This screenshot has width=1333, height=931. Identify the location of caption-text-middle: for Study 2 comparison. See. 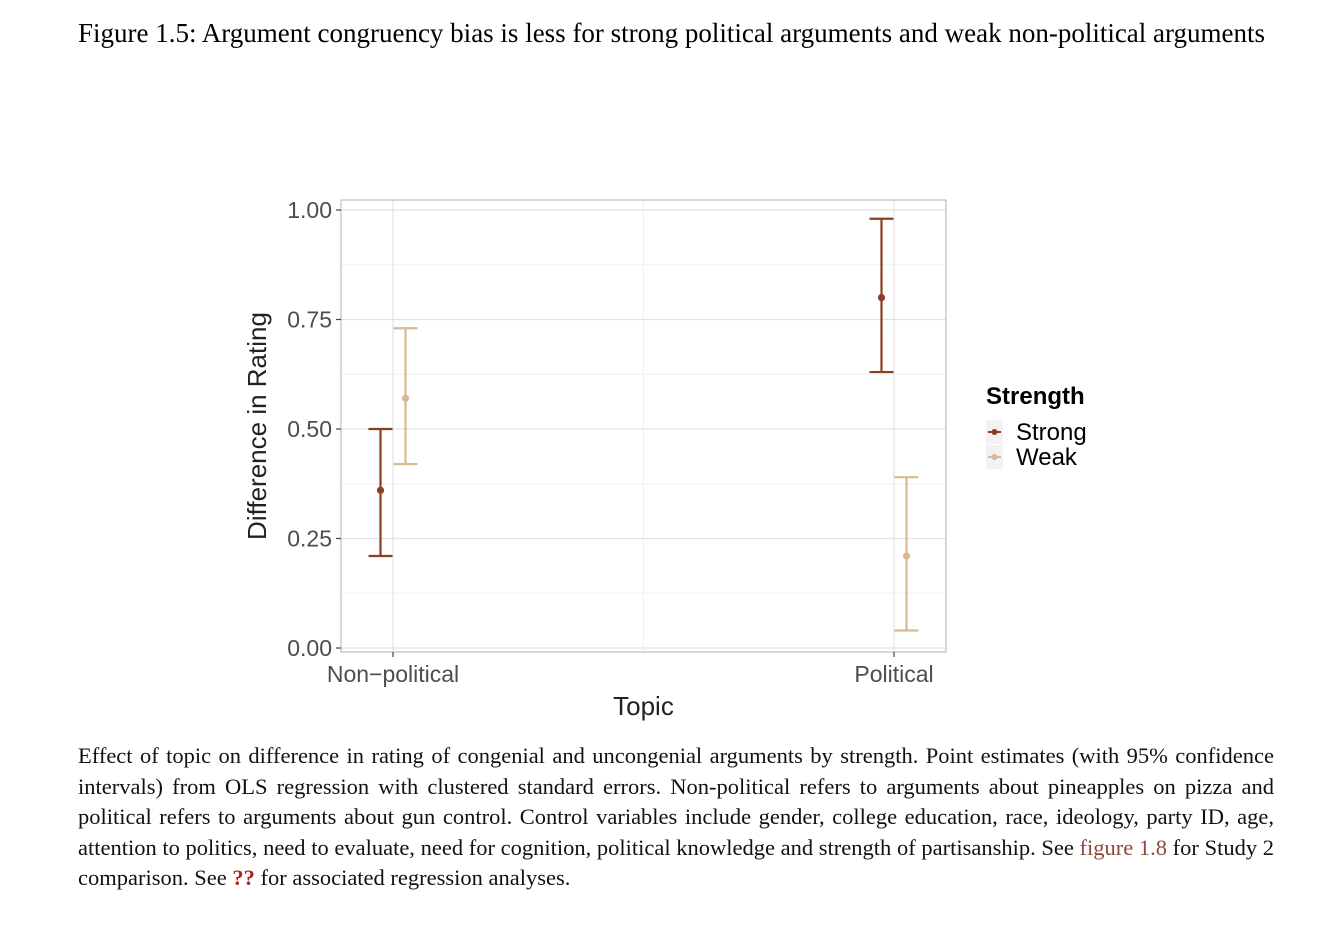
(676, 862).